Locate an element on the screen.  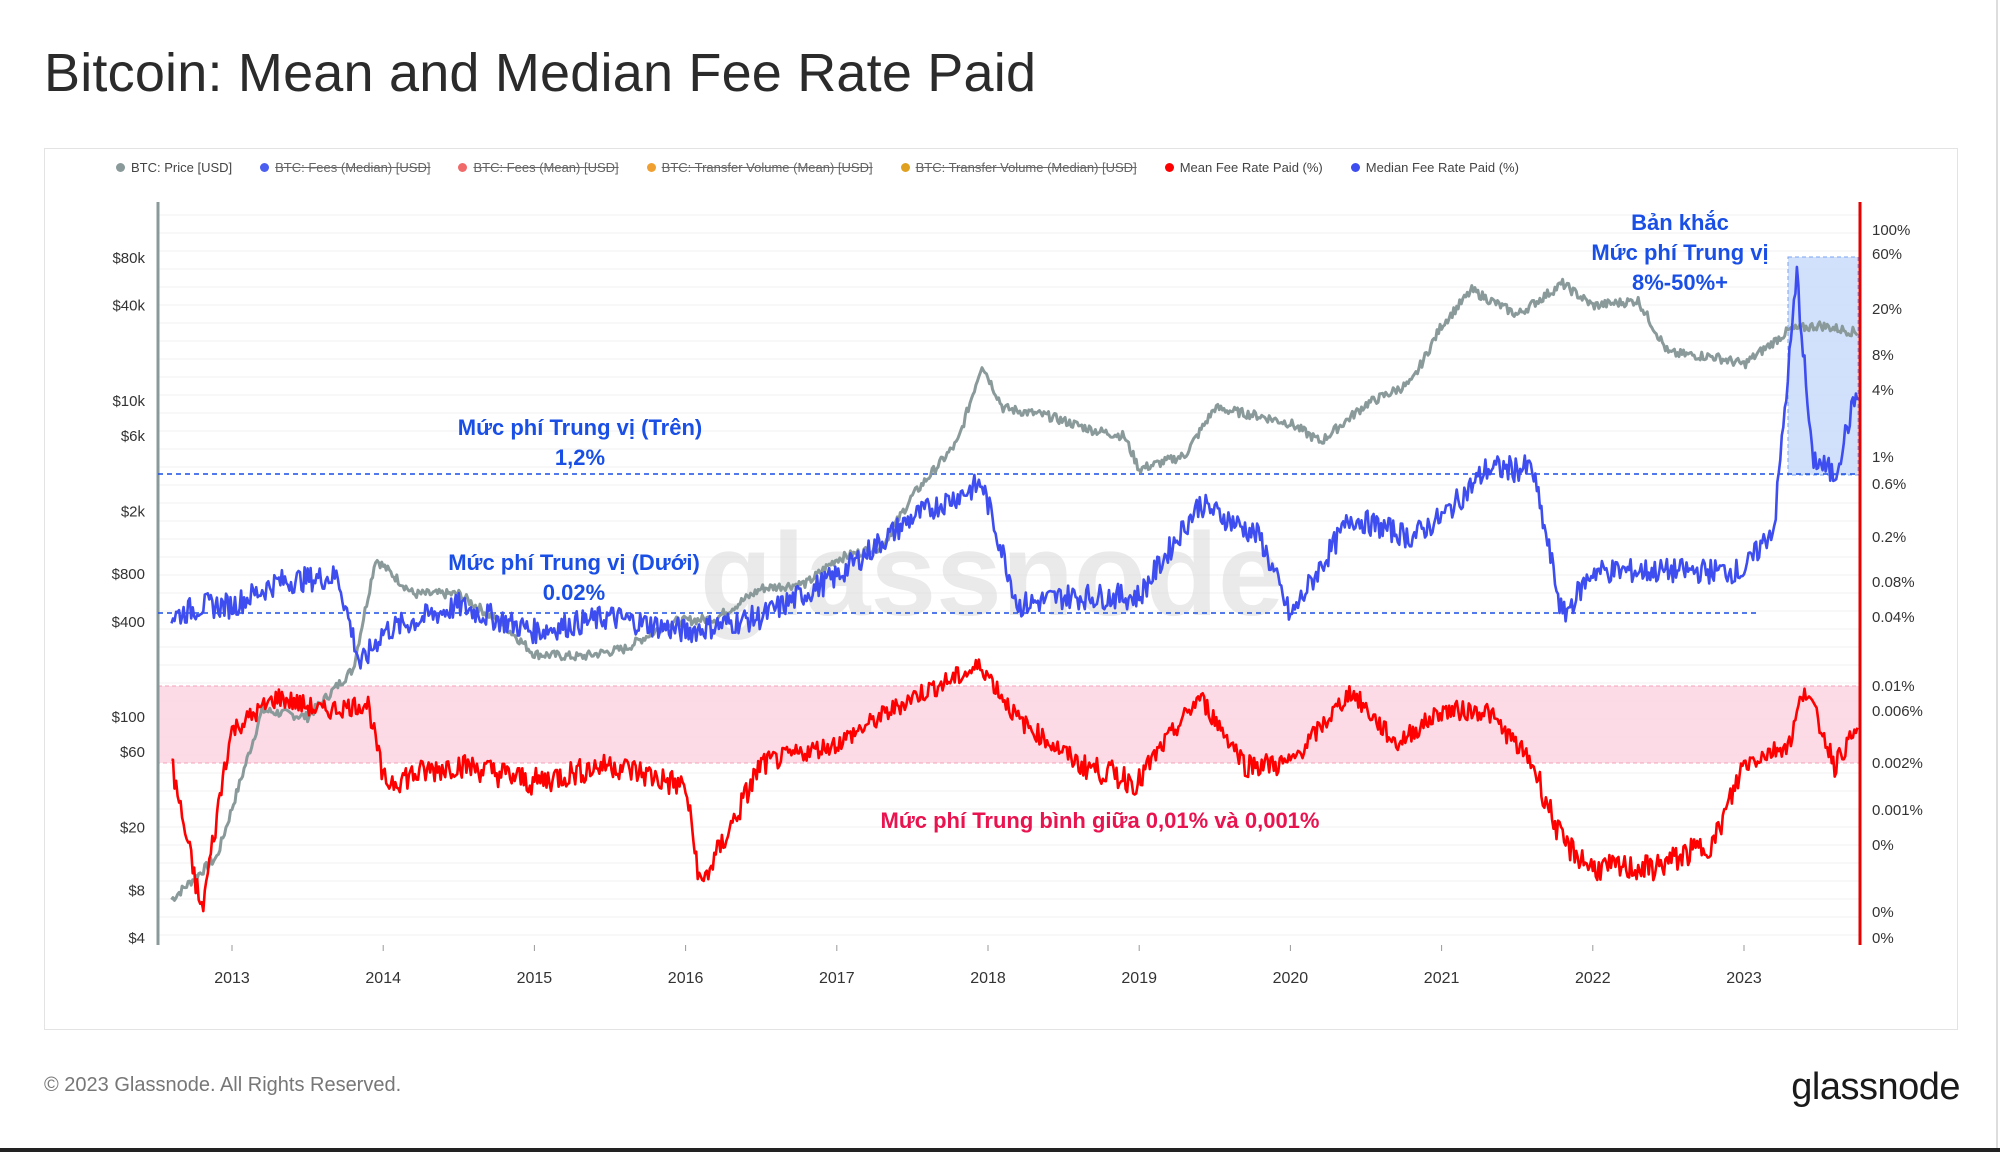
annotation-upper-line2: 1,2% is located at coordinates (580, 457).